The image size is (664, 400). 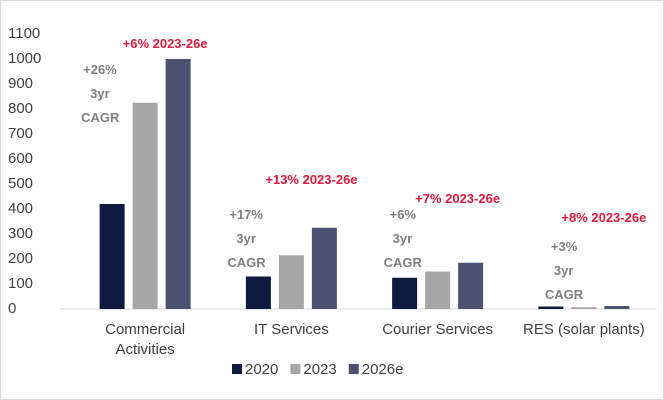 I want to click on cagr-label: +26%, so click(x=100, y=69).